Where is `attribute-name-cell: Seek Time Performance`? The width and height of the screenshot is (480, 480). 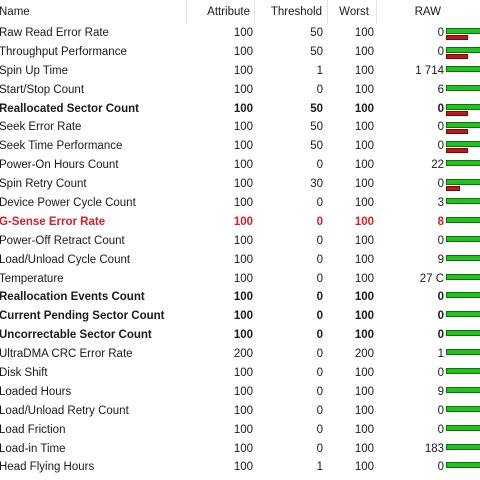 attribute-name-cell: Seek Time Performance is located at coordinates (61, 146).